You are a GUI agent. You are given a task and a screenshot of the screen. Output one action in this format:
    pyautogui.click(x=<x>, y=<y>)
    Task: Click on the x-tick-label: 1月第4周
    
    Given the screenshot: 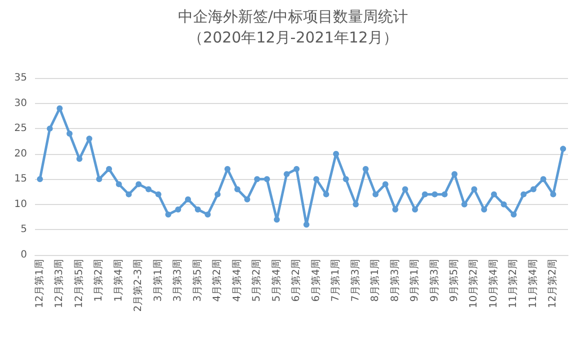 What is the action you would take?
    pyautogui.click(x=118, y=280)
    